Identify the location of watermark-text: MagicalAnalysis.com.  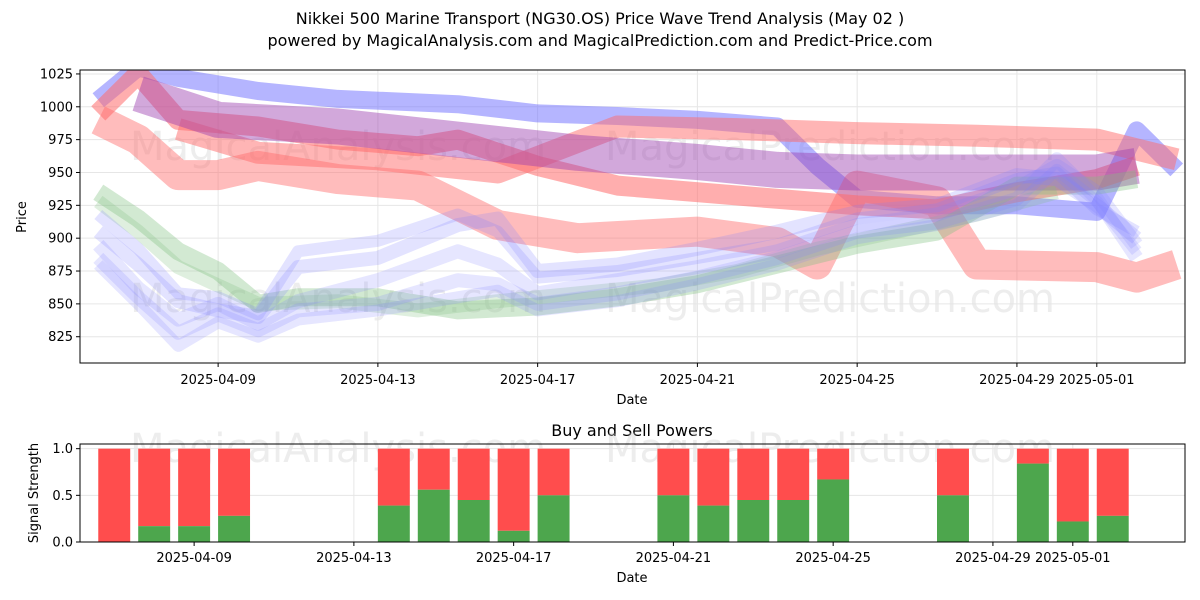
(338, 299).